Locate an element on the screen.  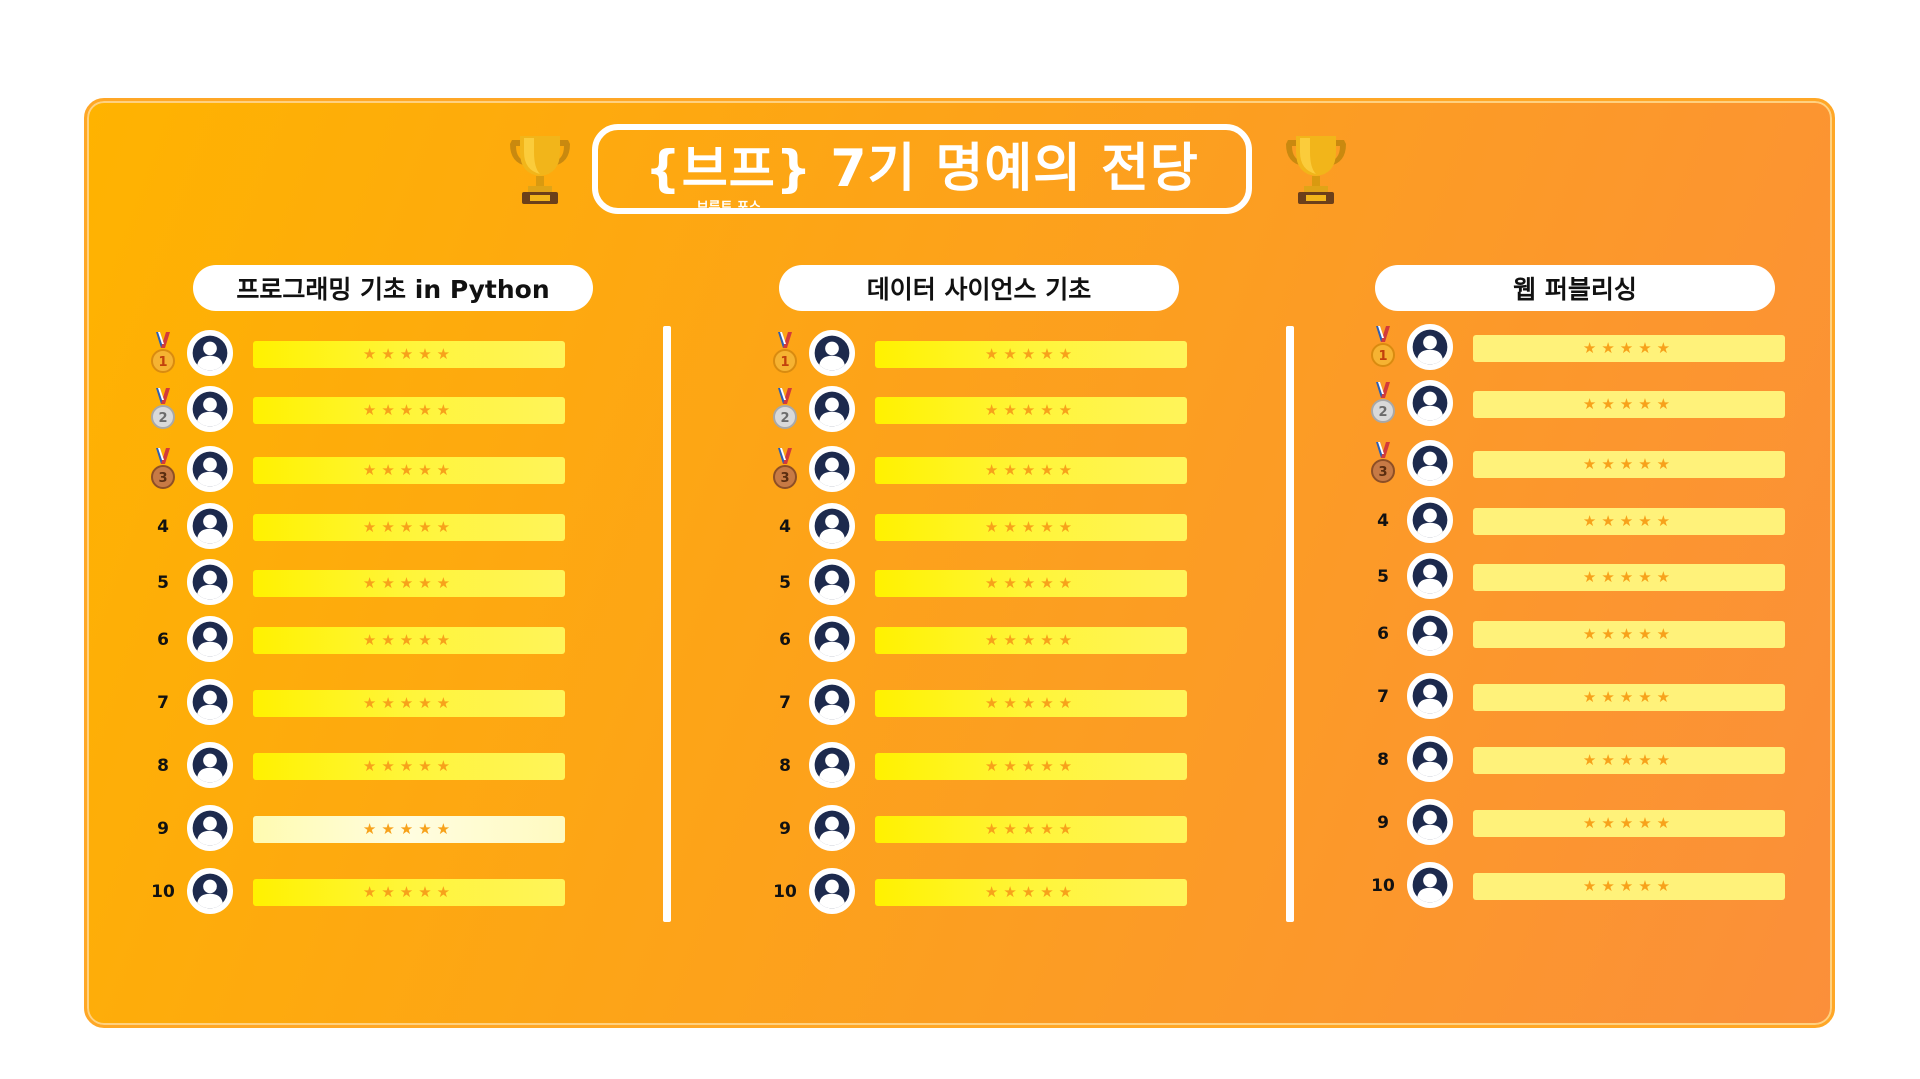
brand-logo: {브프} 브루트 포스 is located at coordinates (729, 177).